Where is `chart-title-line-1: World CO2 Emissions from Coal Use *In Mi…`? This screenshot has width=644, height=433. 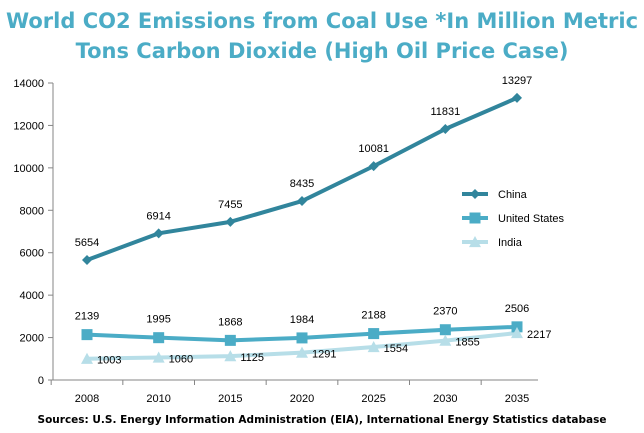
chart-title-line-1: World CO2 Emissions from Coal Use *In Mi… is located at coordinates (322, 21).